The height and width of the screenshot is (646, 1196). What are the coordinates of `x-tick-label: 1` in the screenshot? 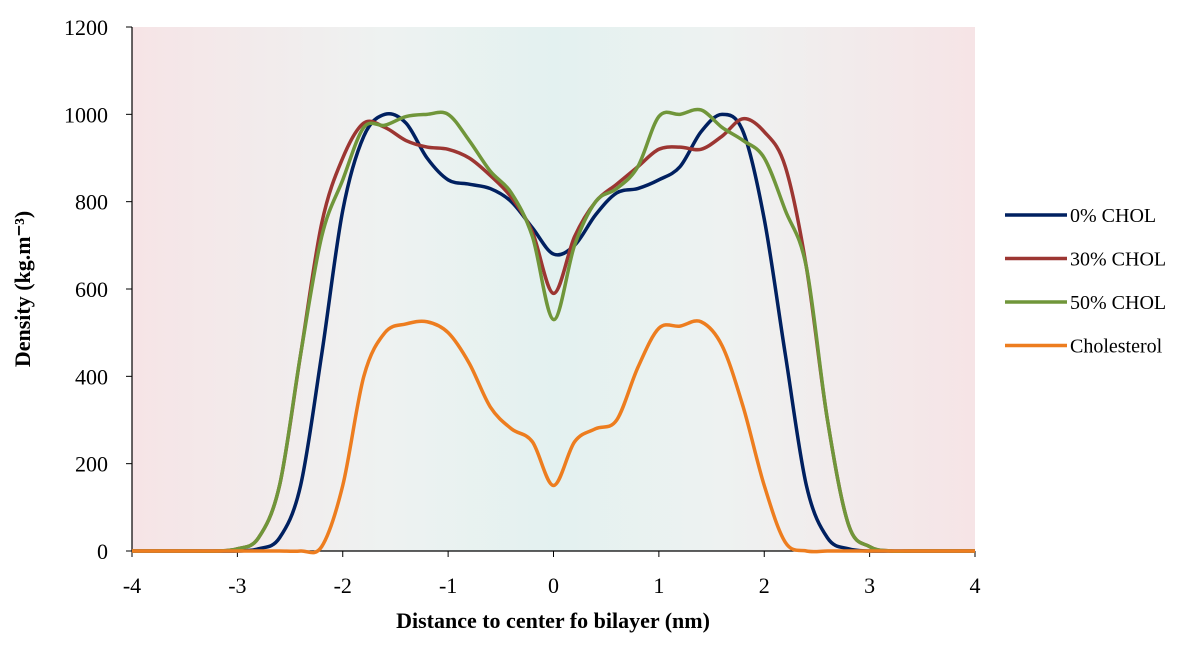 It's located at (658, 585).